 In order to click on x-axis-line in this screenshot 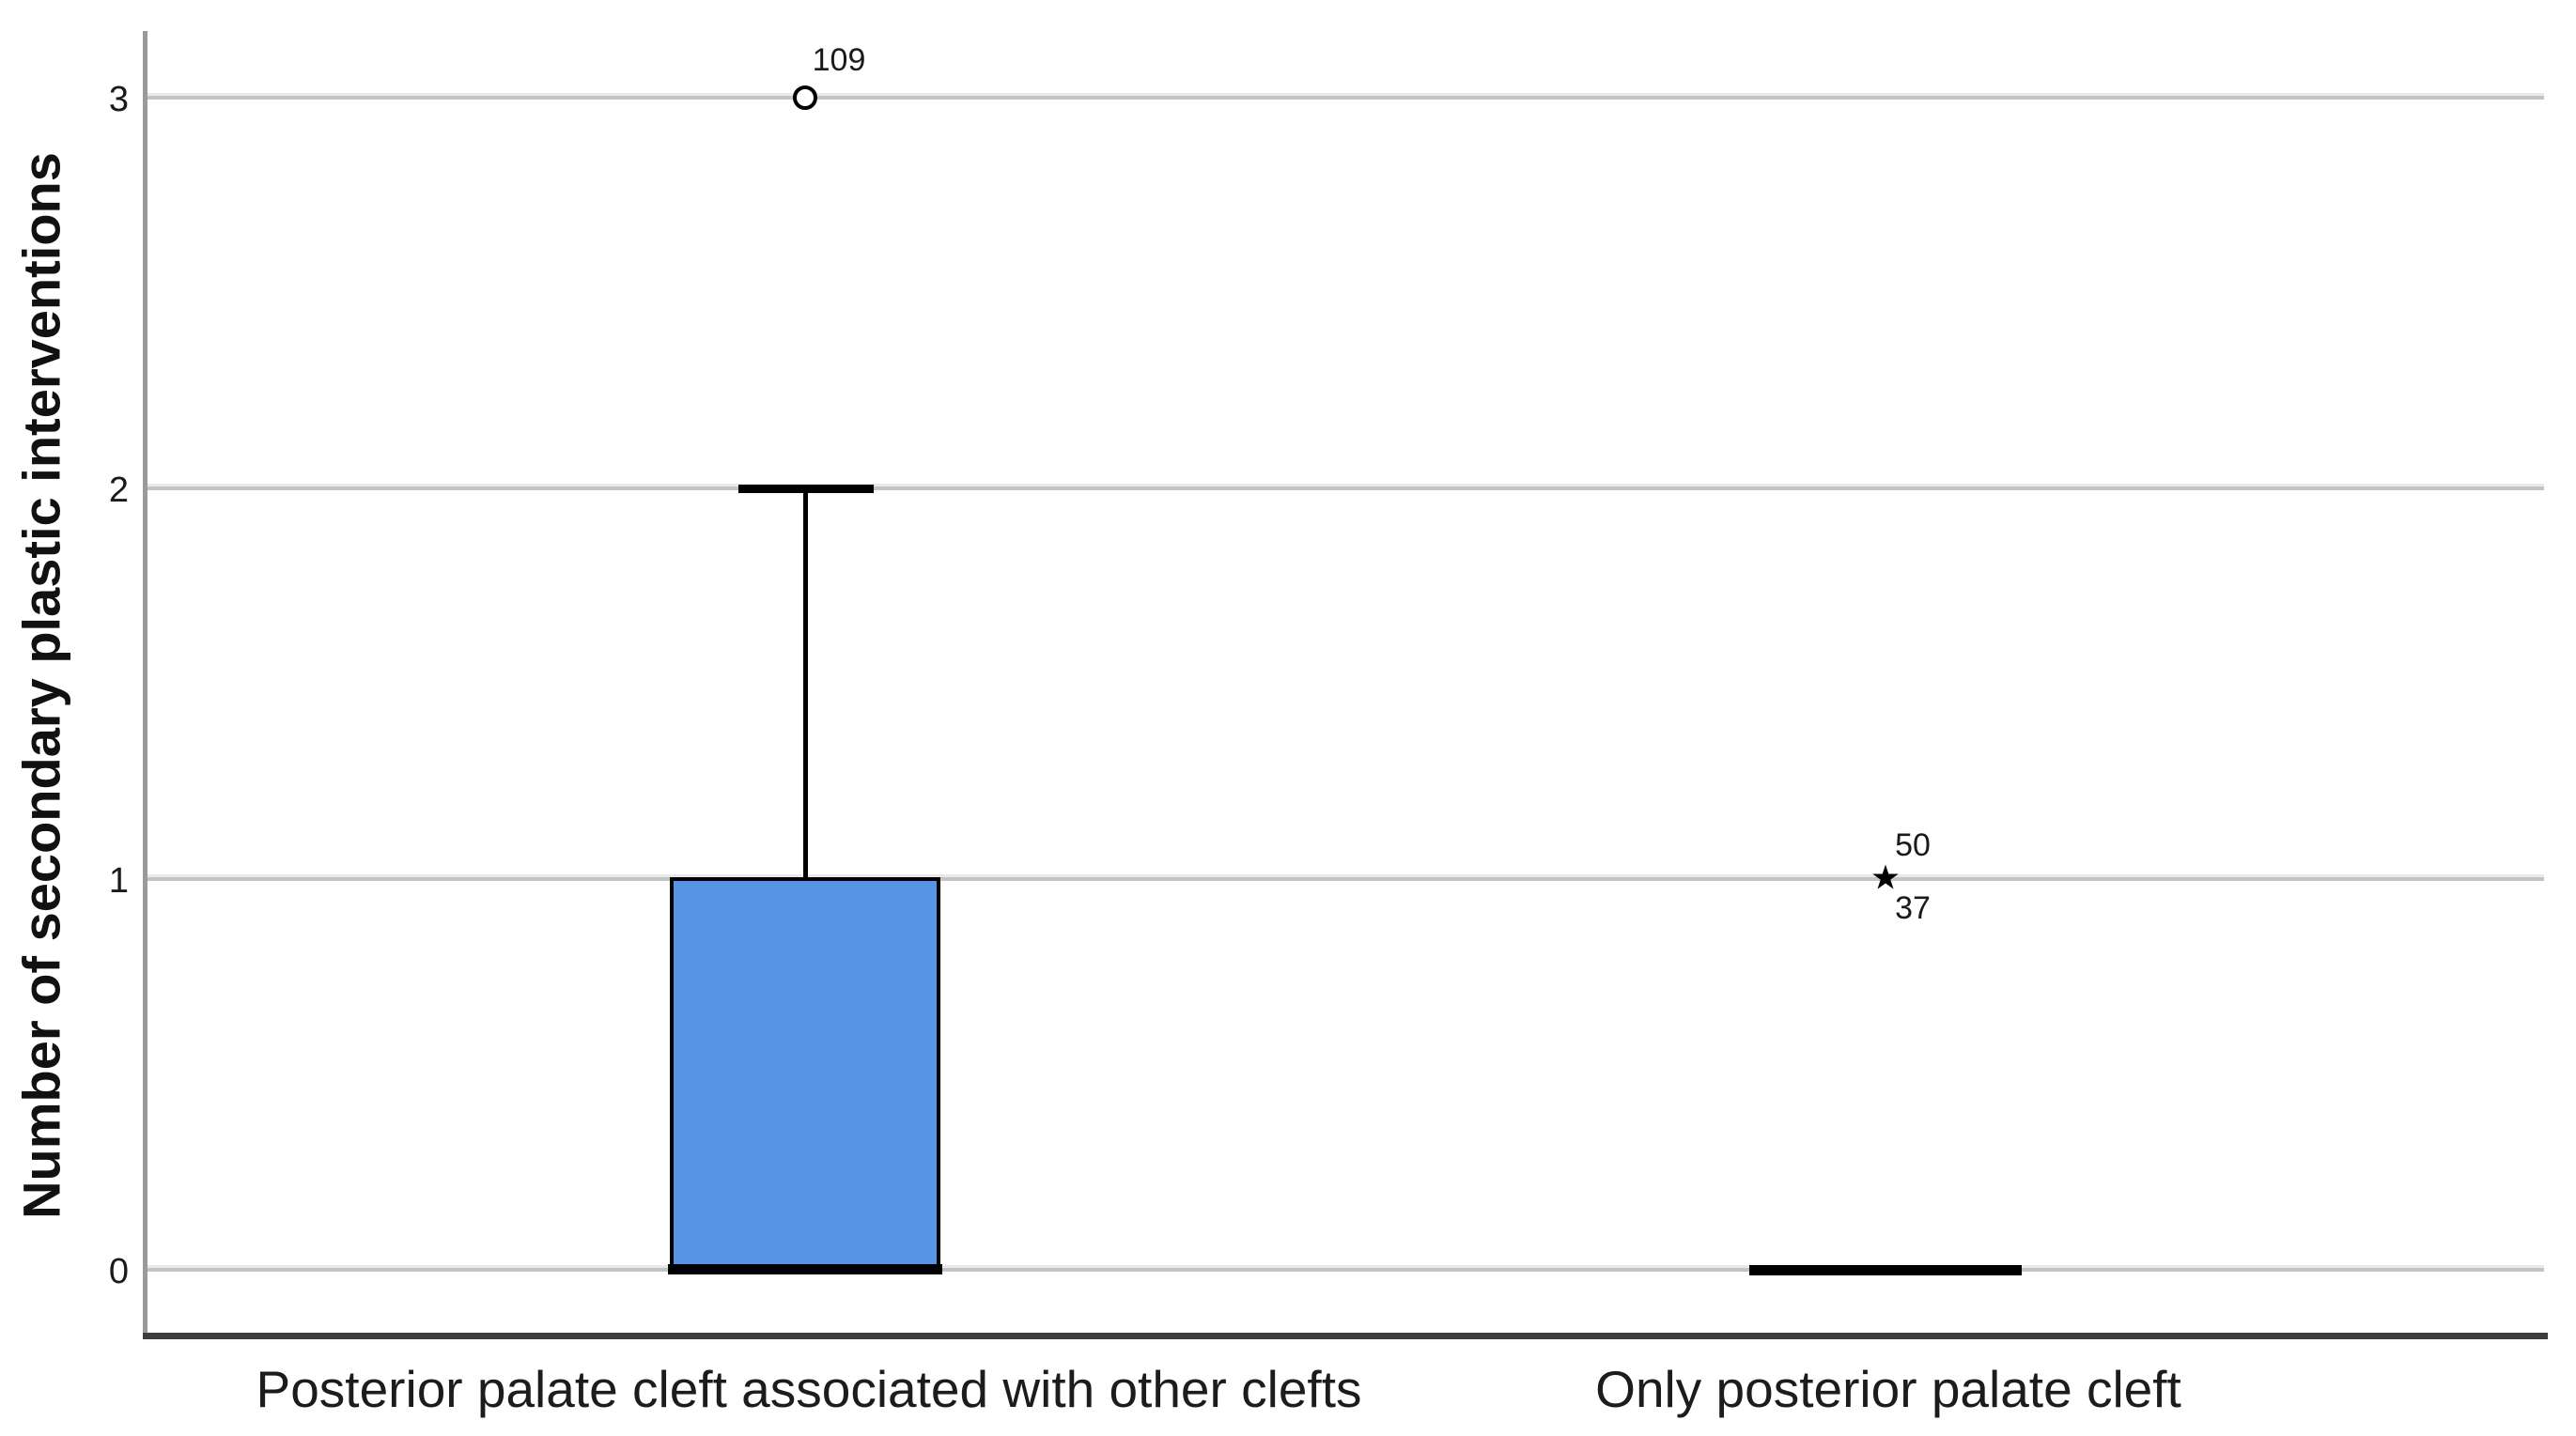, I will do `click(1346, 1336)`.